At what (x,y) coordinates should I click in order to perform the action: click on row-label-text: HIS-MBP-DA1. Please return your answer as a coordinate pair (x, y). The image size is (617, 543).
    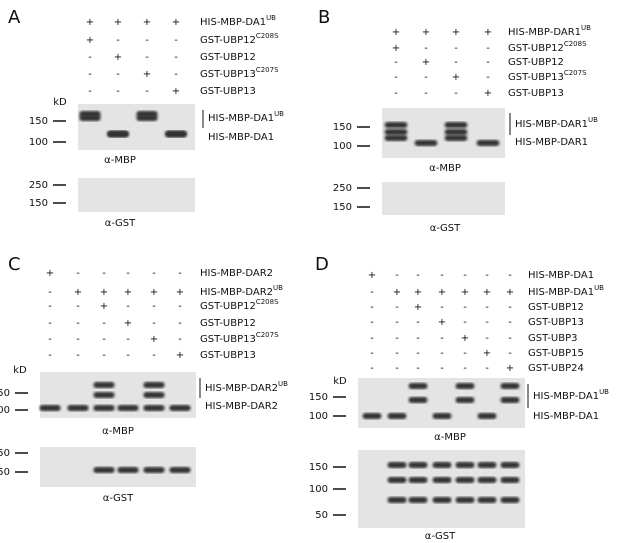
    Looking at the image, I should click on (561, 292).